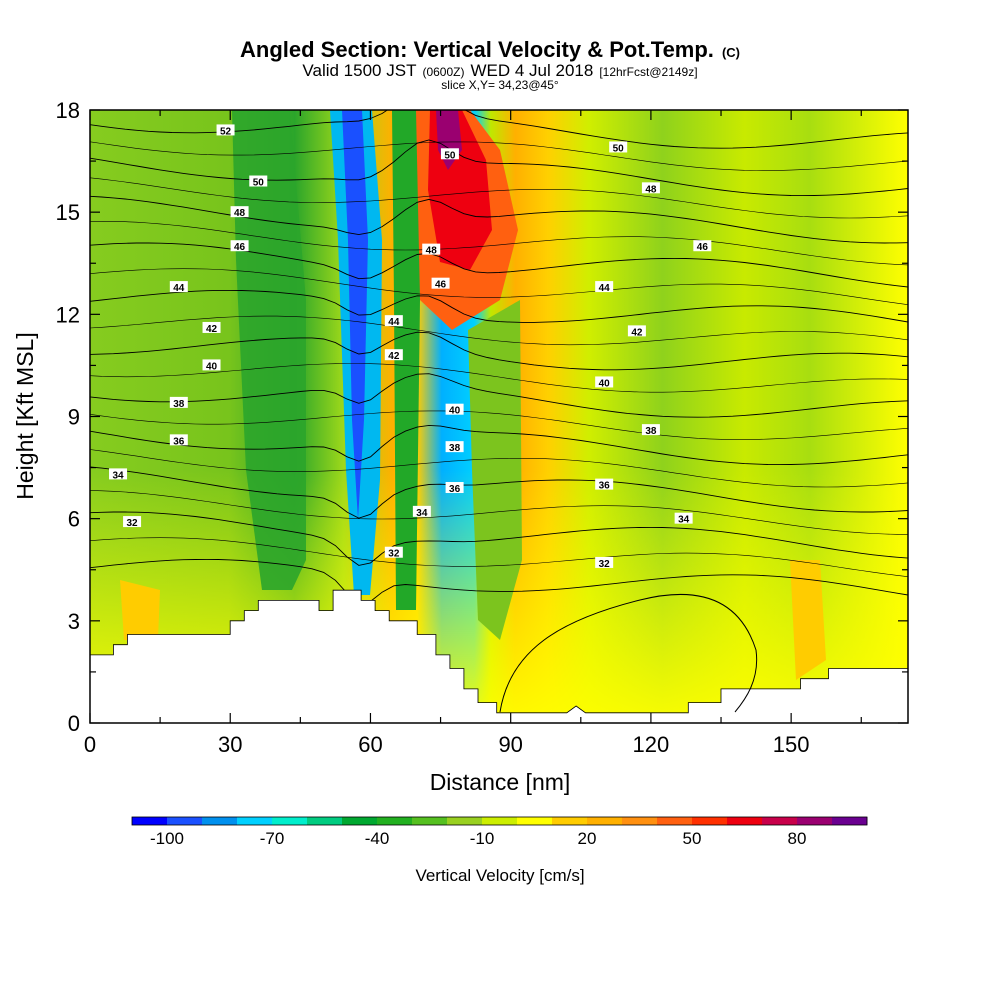  I want to click on contour-label-text: 42, so click(394, 356).